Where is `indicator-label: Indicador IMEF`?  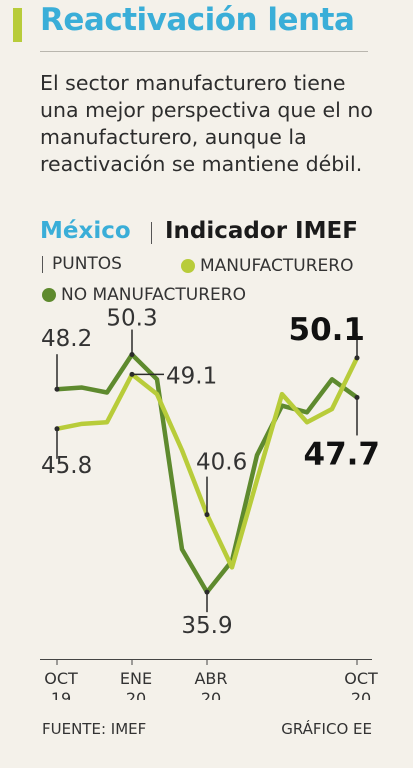
indicator-label: Indicador IMEF is located at coordinates (261, 231).